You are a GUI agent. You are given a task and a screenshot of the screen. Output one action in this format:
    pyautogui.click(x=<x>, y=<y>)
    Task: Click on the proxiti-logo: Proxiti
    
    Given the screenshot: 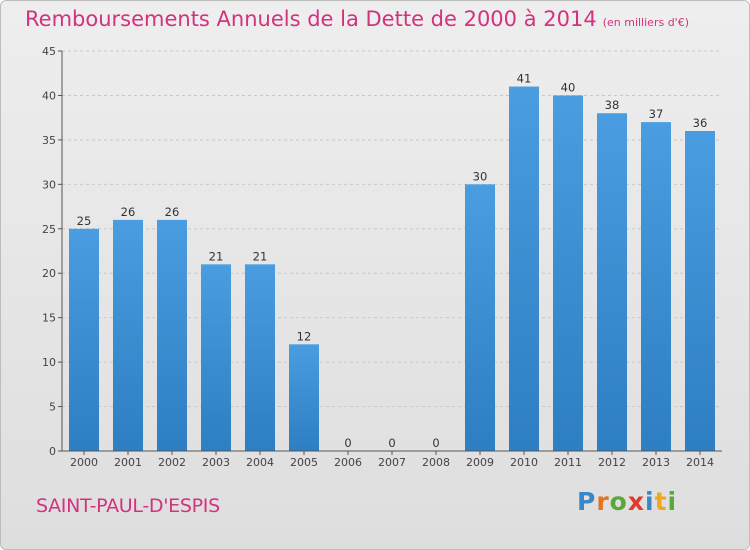 What is the action you would take?
    pyautogui.click(x=627, y=501)
    